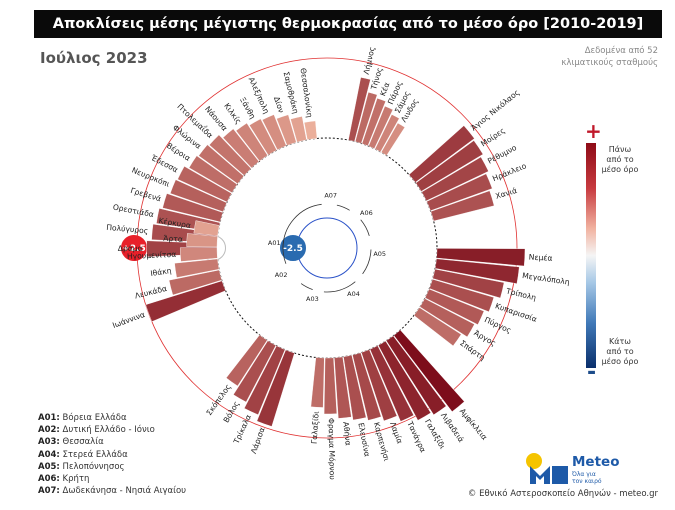  Describe the element at coordinates (346, 433) in the screenshot. I see `station-label: Αθήνα` at that location.